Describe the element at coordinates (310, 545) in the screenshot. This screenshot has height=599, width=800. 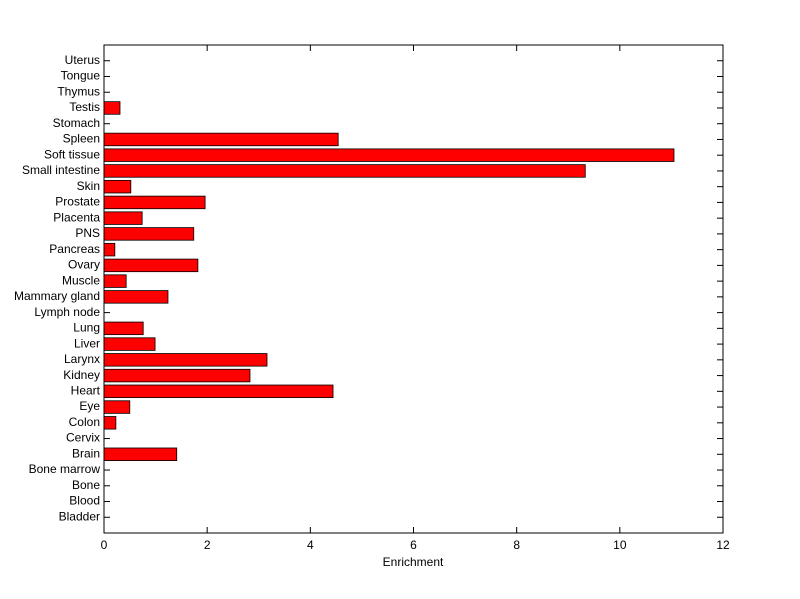
I see `x-tick-label: 4` at that location.